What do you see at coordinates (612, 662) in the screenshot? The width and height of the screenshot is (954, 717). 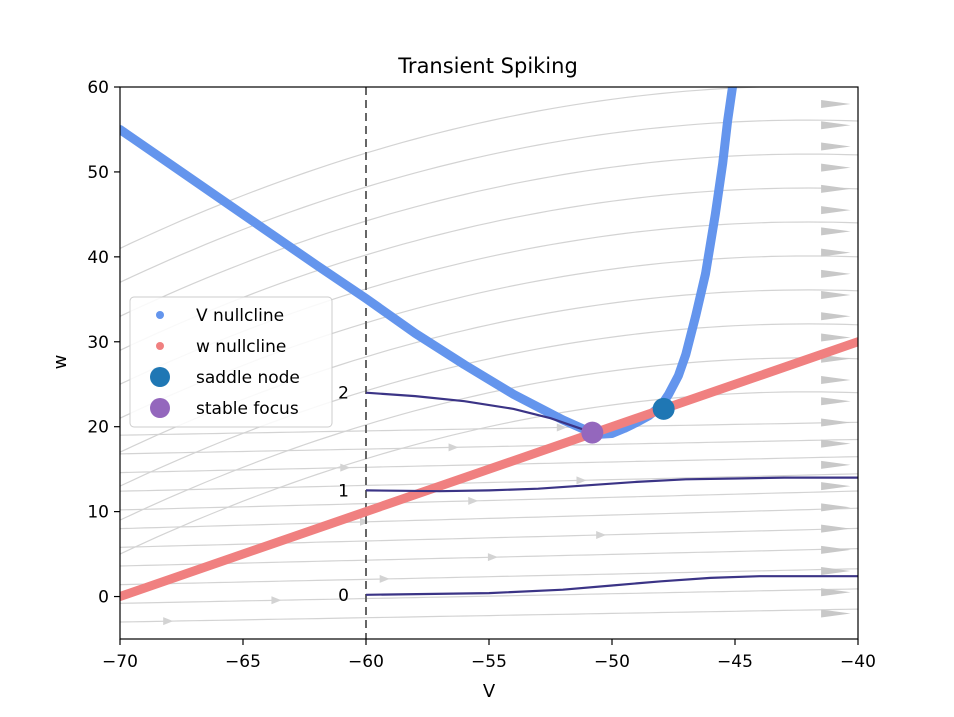 I see `x-tick-label: −50` at bounding box center [612, 662].